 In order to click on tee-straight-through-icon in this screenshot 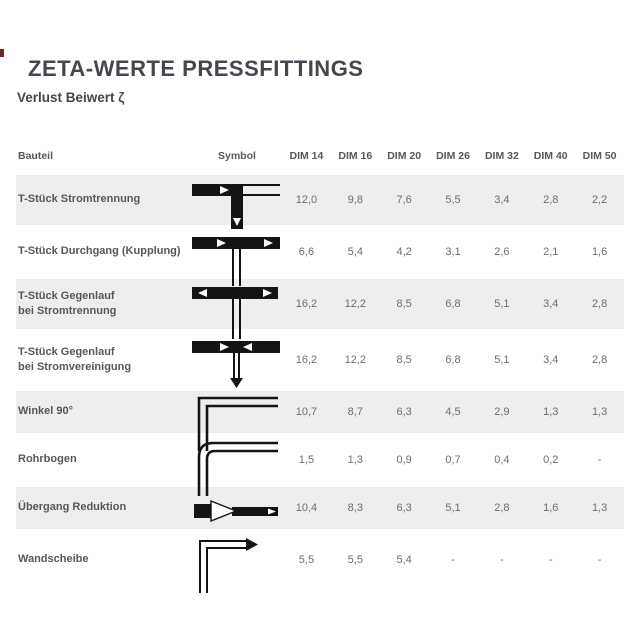, I will do `click(236, 257)`.